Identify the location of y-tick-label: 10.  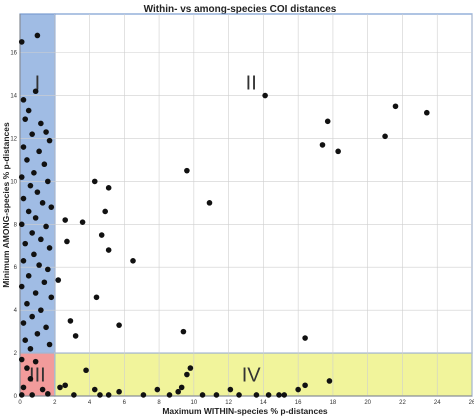
(13, 182).